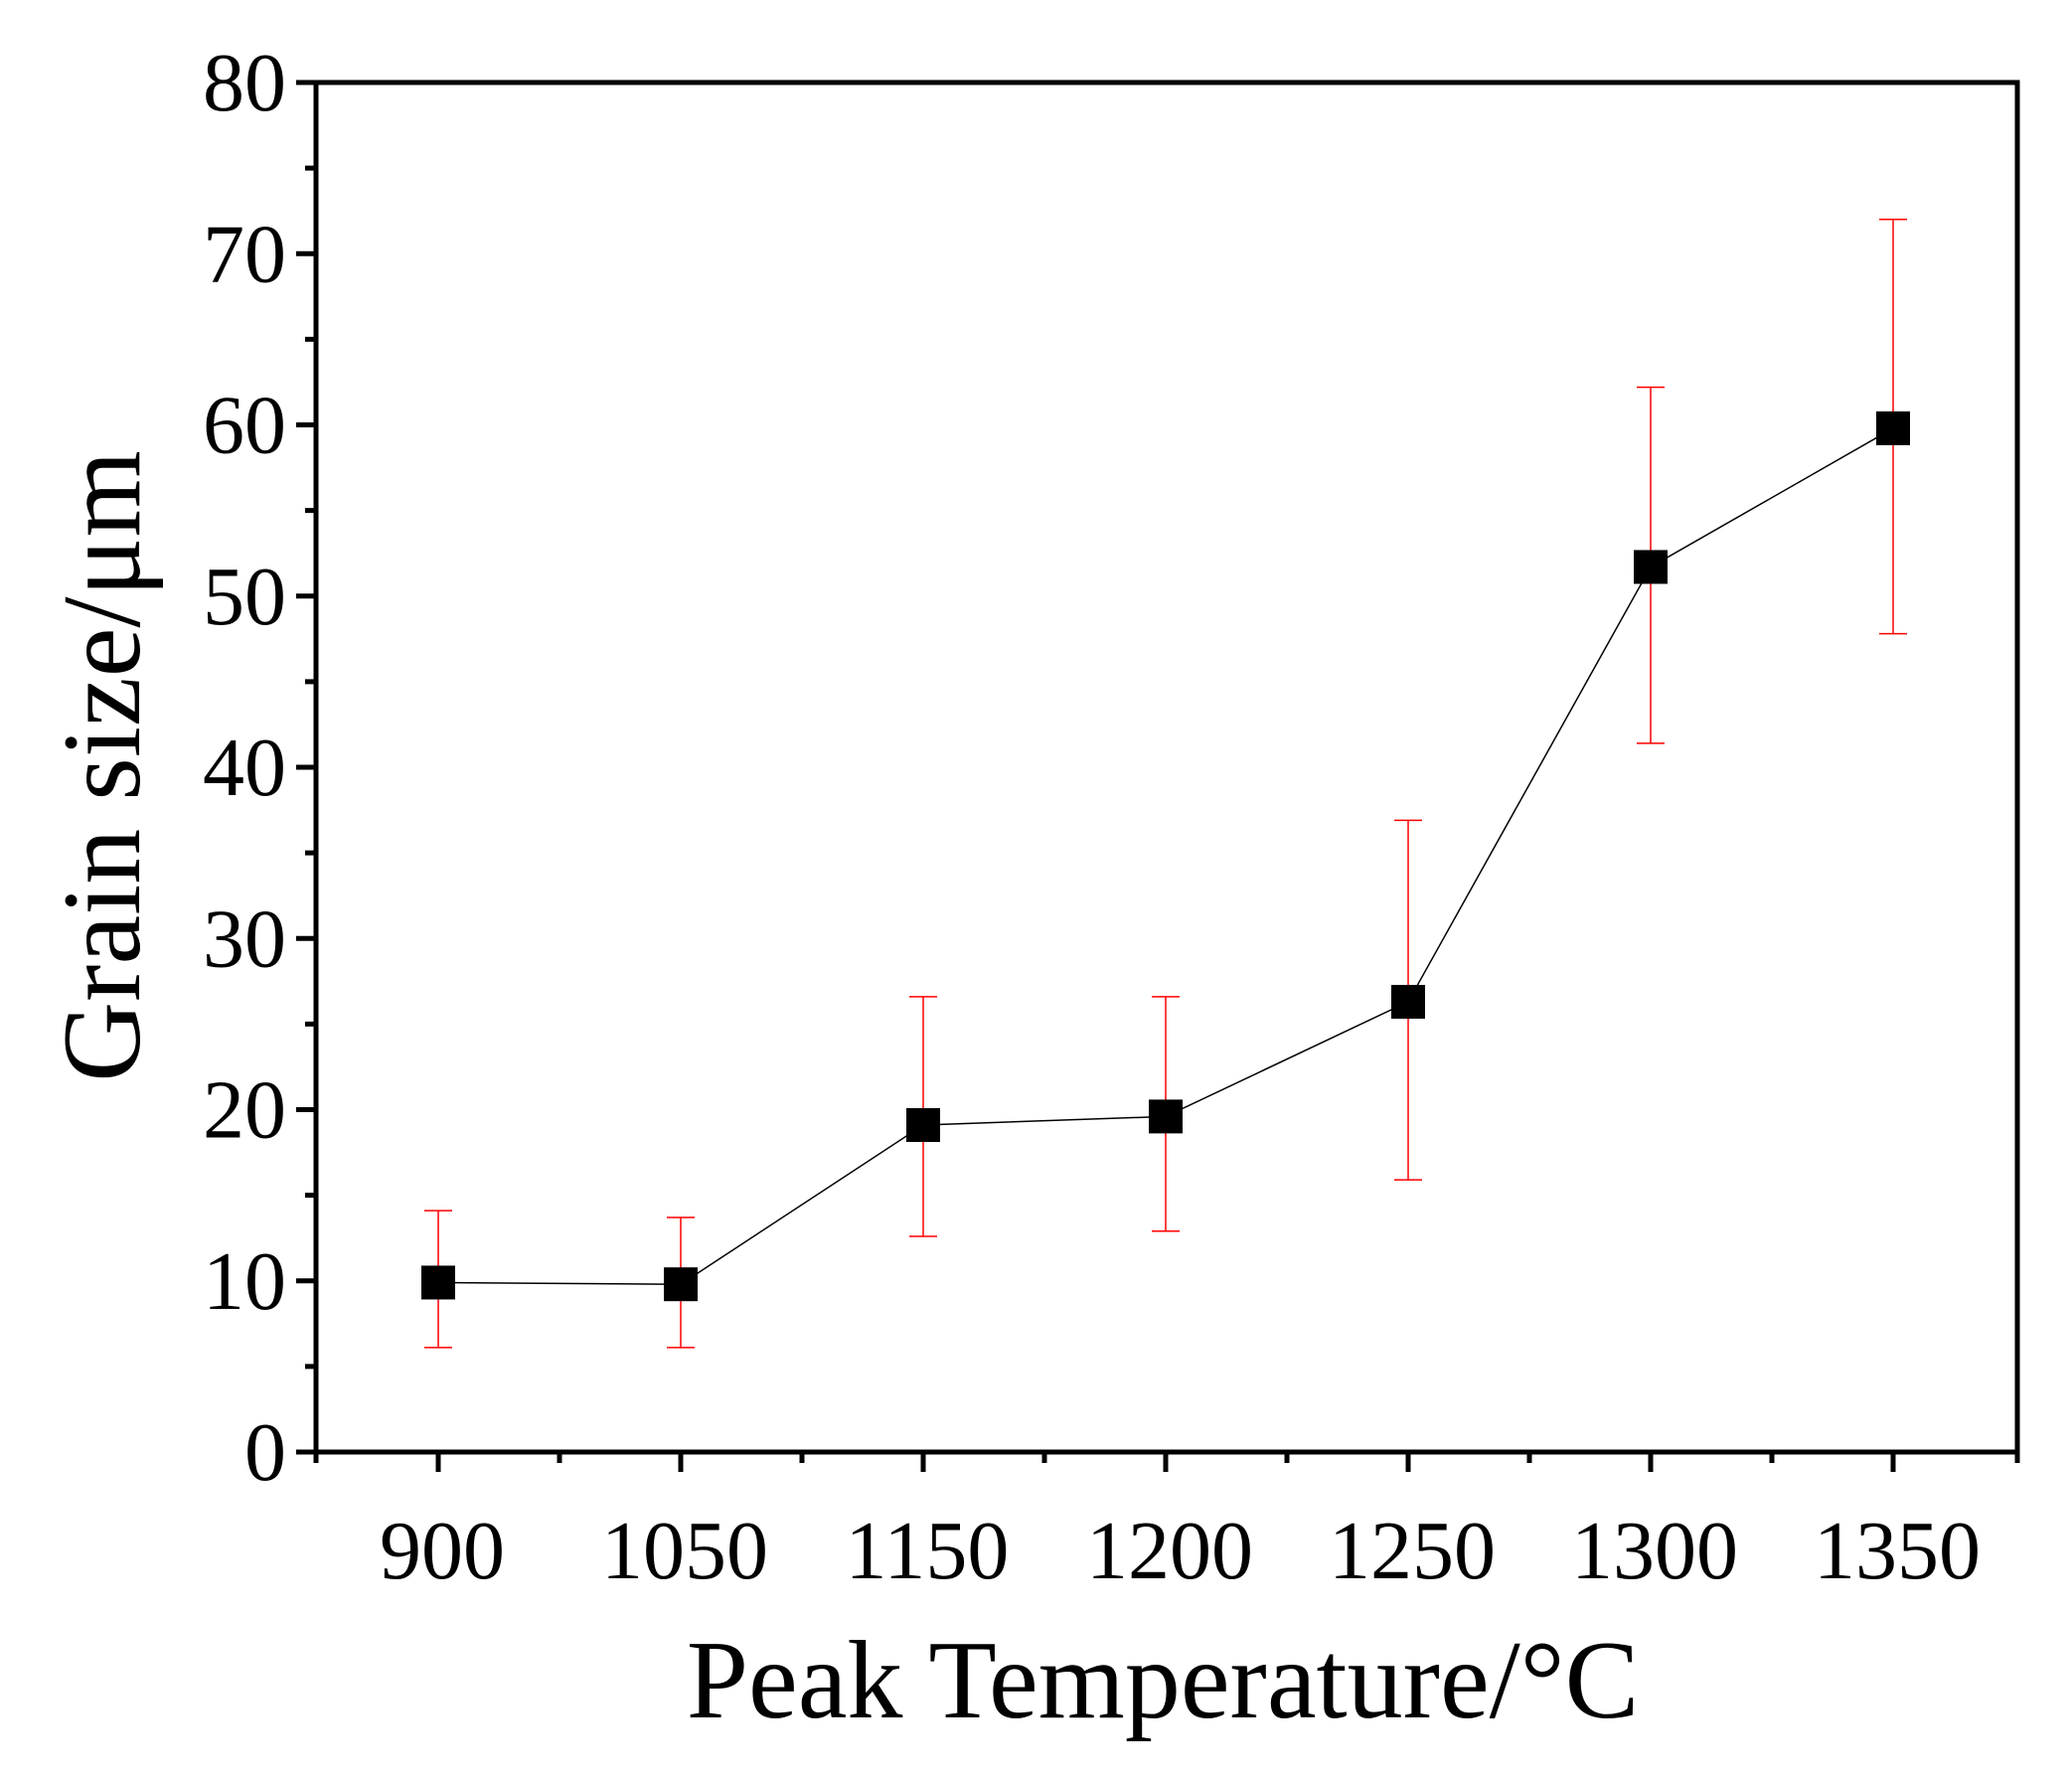  What do you see at coordinates (102, 765) in the screenshot?
I see `y-axis-title: Grain size/μm` at bounding box center [102, 765].